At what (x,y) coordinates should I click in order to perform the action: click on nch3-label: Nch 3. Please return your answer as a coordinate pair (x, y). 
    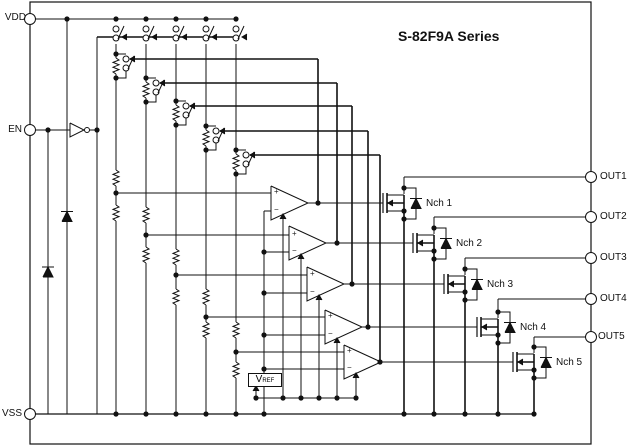
    Looking at the image, I should click on (500, 284).